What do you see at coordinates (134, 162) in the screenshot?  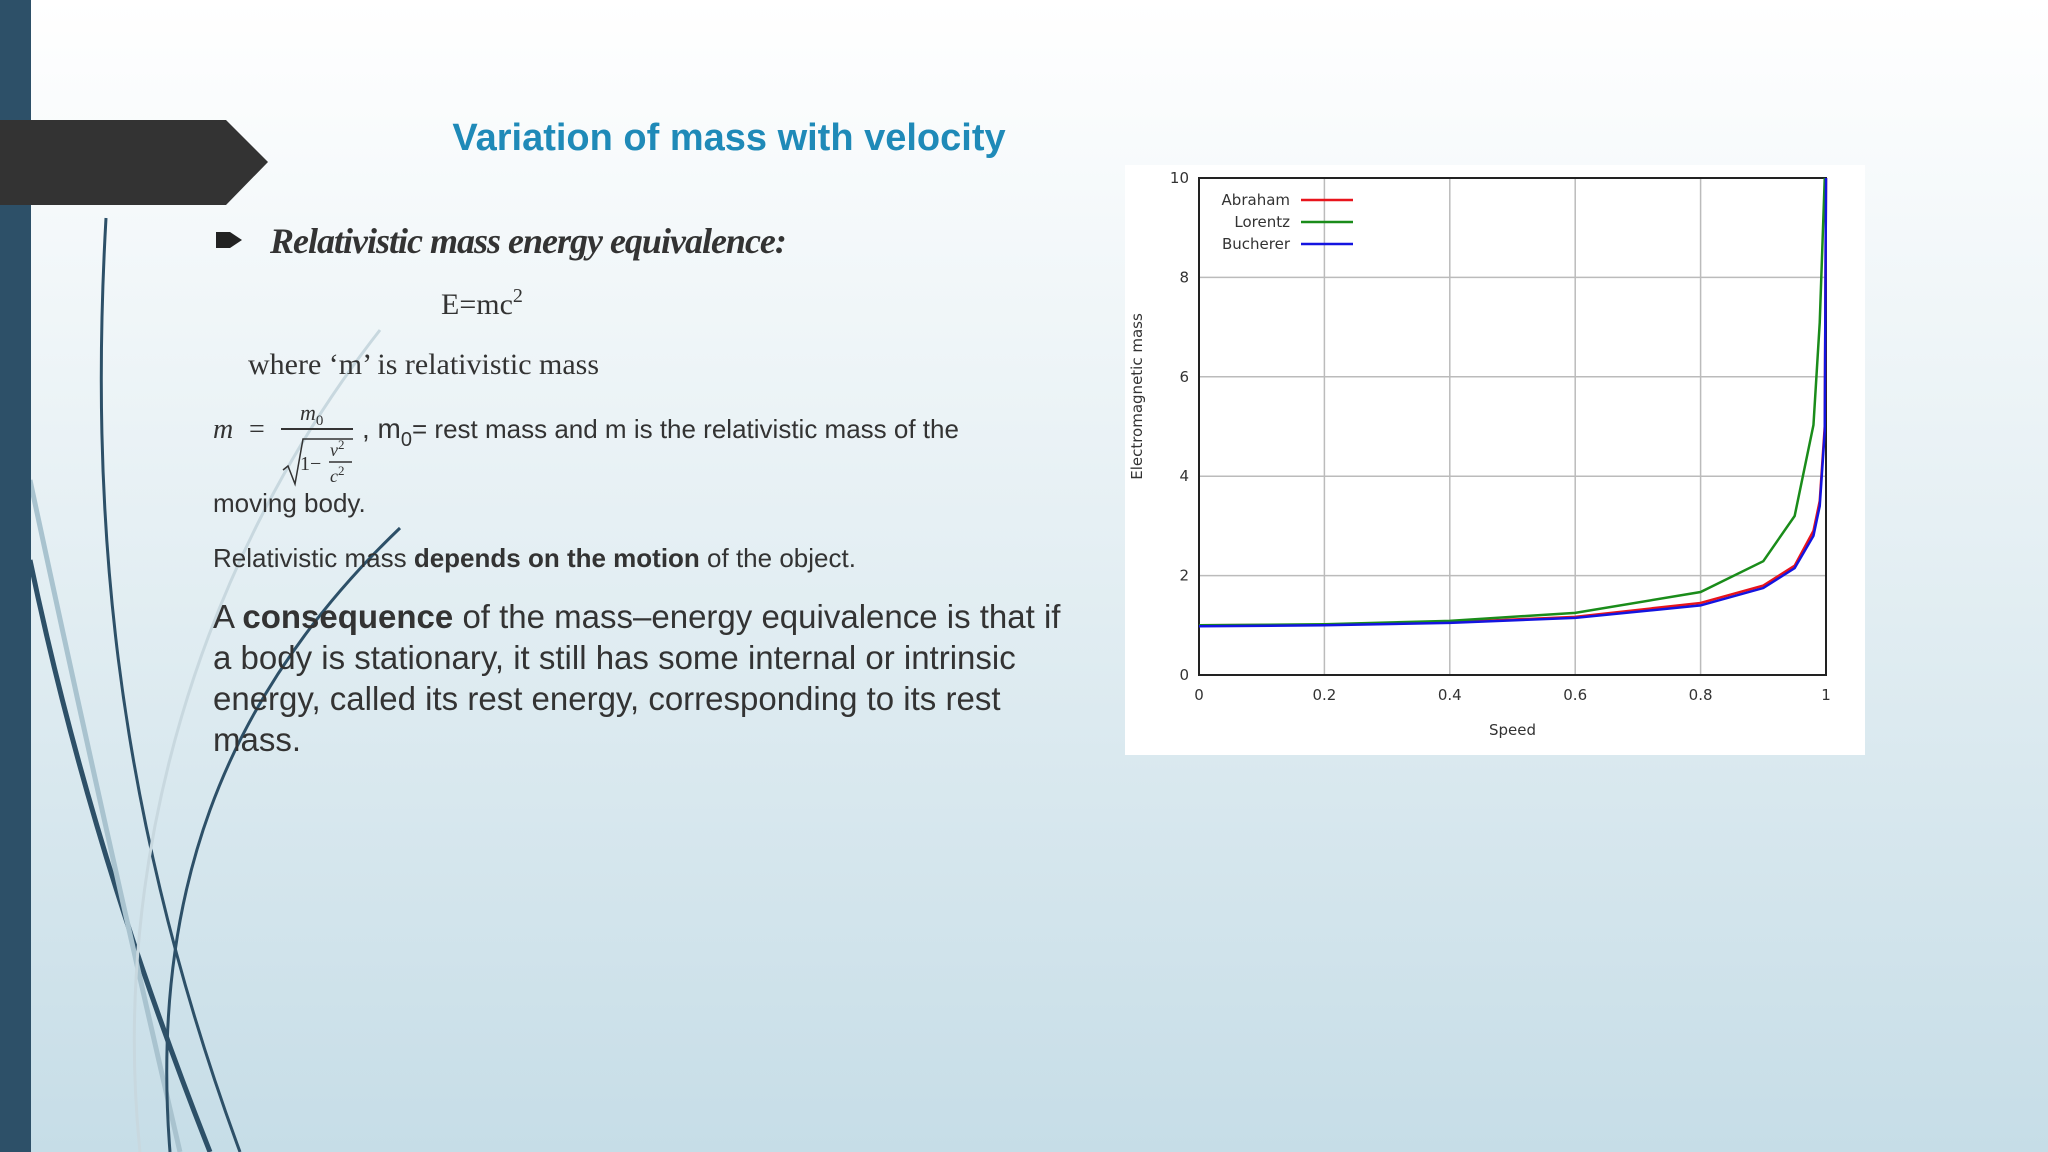 I see `title-arrow` at bounding box center [134, 162].